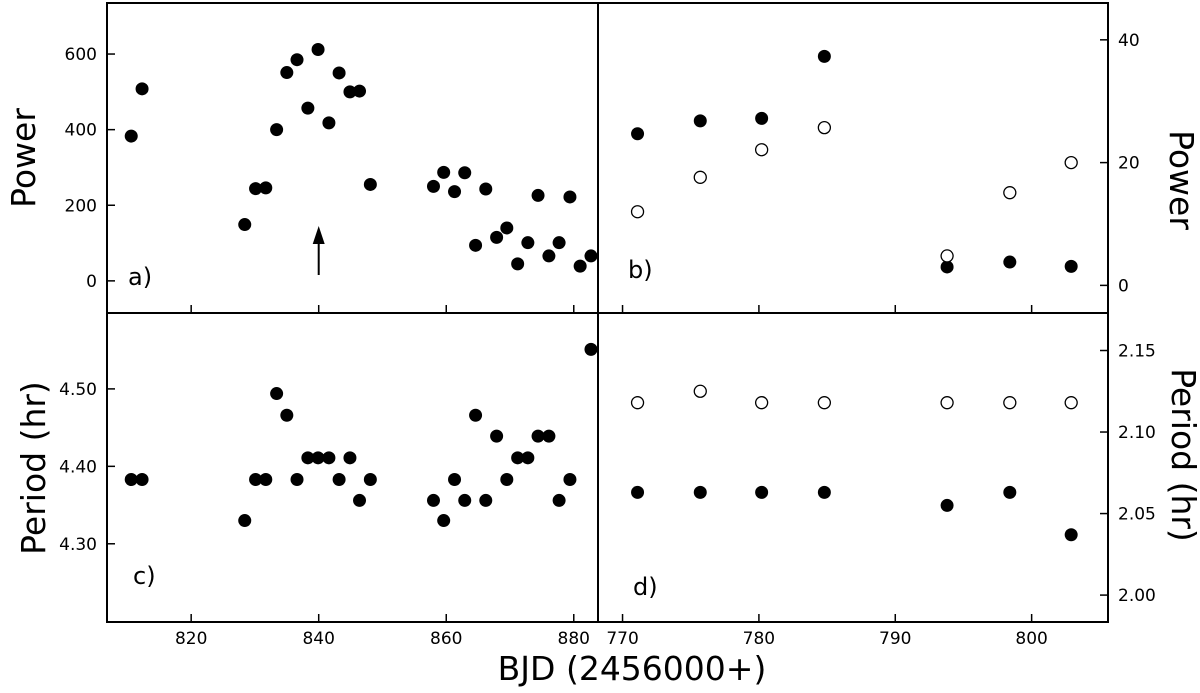 The image size is (1200, 693). What do you see at coordinates (759, 639) in the screenshot?
I see `panel-d-x-tick-label: 780` at bounding box center [759, 639].